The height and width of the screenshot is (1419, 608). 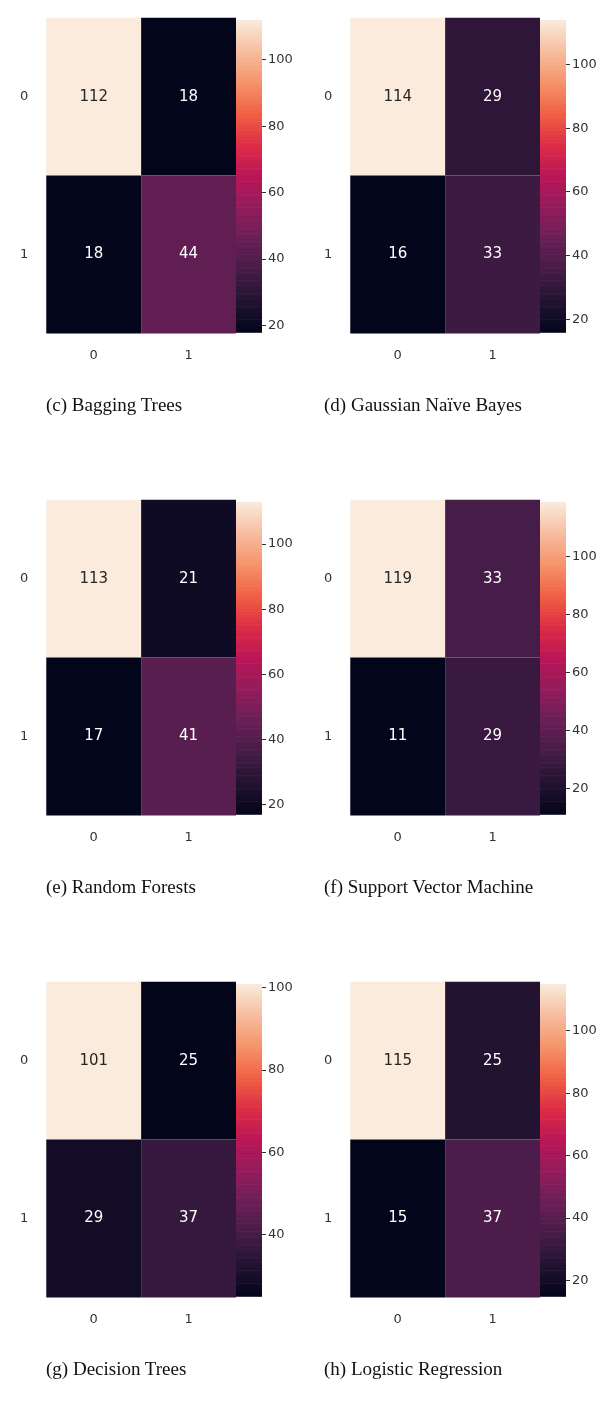 I want to click on text: (h) Logistic Regression, so click(x=414, y=1369).